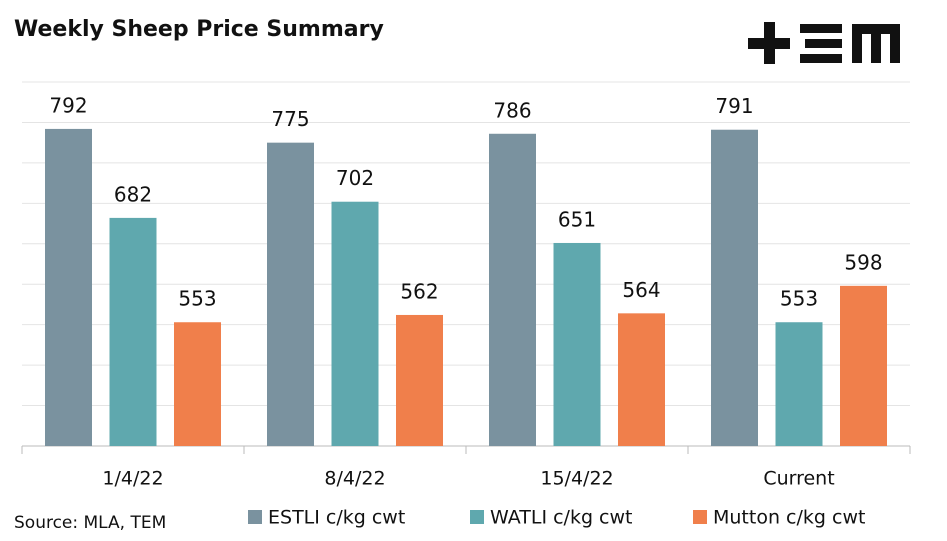 The image size is (947, 541). I want to click on value-label: 791, so click(734, 106).